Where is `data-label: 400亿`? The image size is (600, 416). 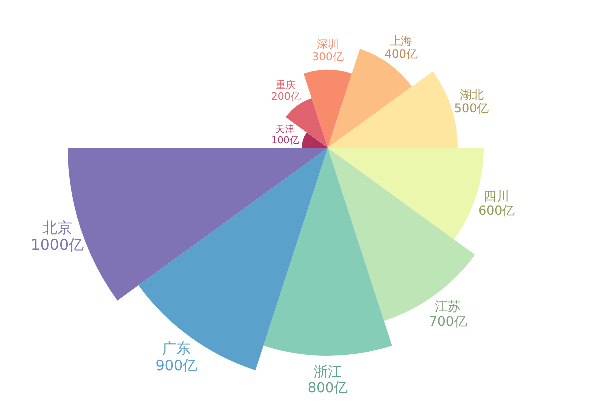
data-label: 400亿 is located at coordinates (401, 54).